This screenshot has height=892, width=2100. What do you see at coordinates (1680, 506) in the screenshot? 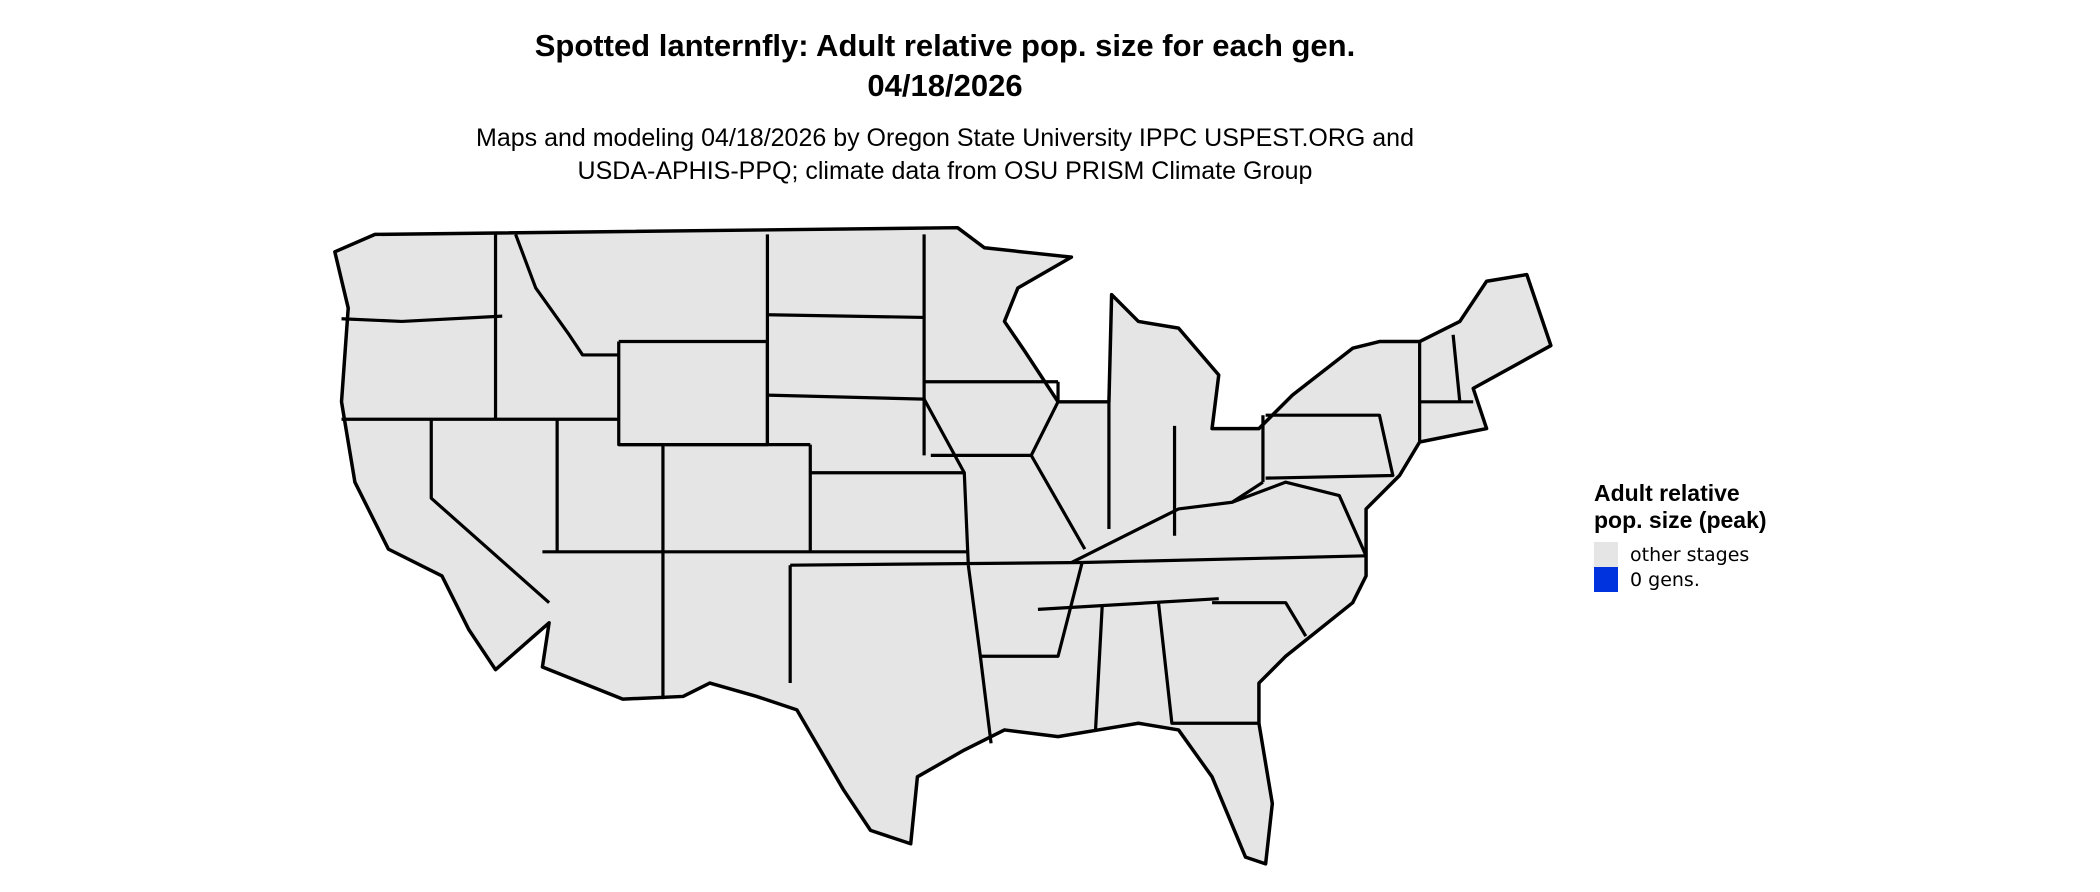
I see `legend-title: Adult relative pop. size (peak)` at bounding box center [1680, 506].